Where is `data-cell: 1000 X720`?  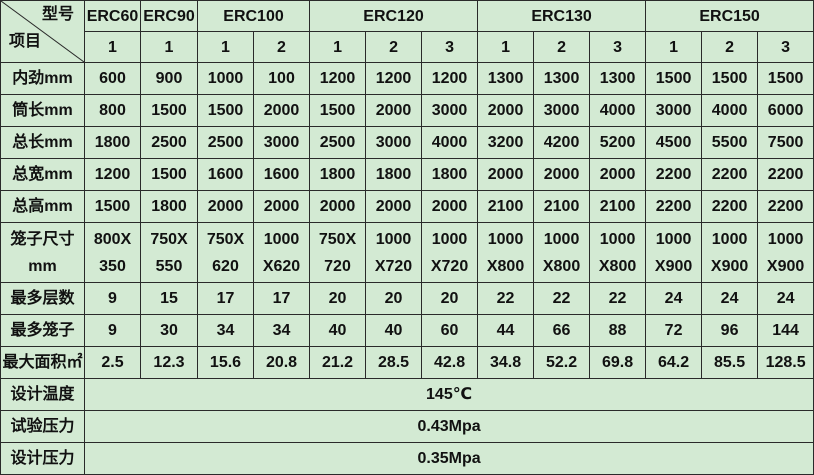
data-cell: 1000 X720 is located at coordinates (394, 252).